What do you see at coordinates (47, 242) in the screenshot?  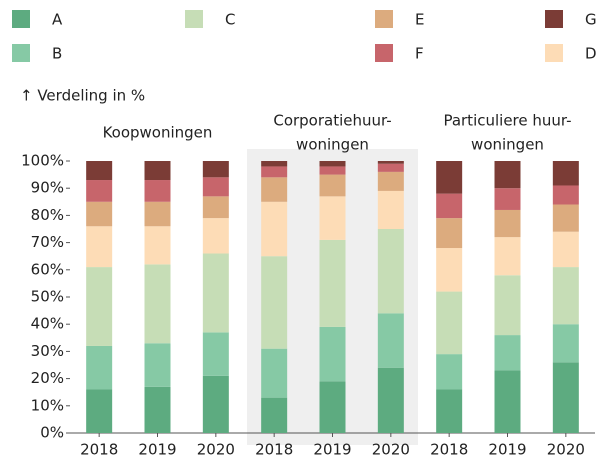 I see `y-tick-label: 70%` at bounding box center [47, 242].